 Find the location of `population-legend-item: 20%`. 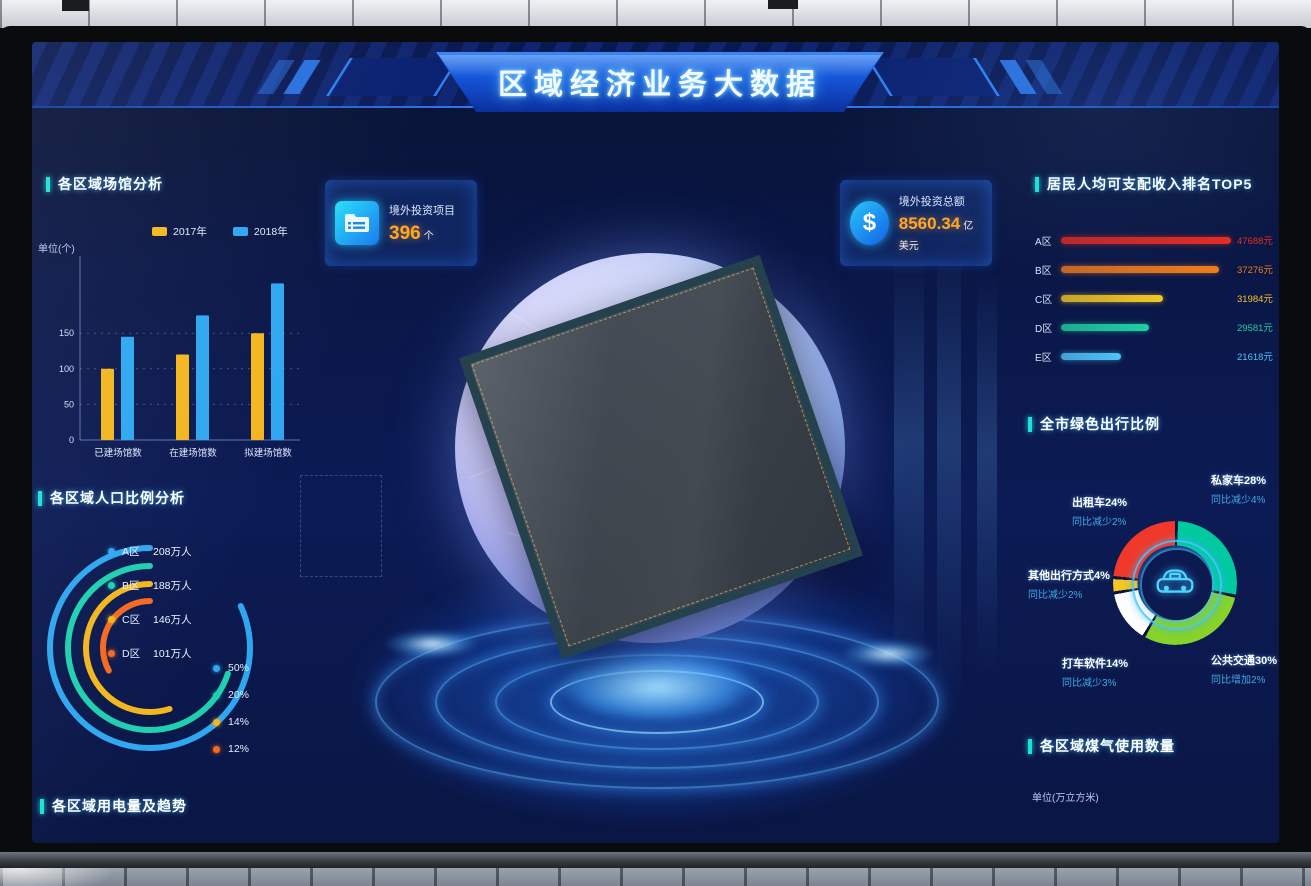

population-legend-item: 20% is located at coordinates (231, 695).